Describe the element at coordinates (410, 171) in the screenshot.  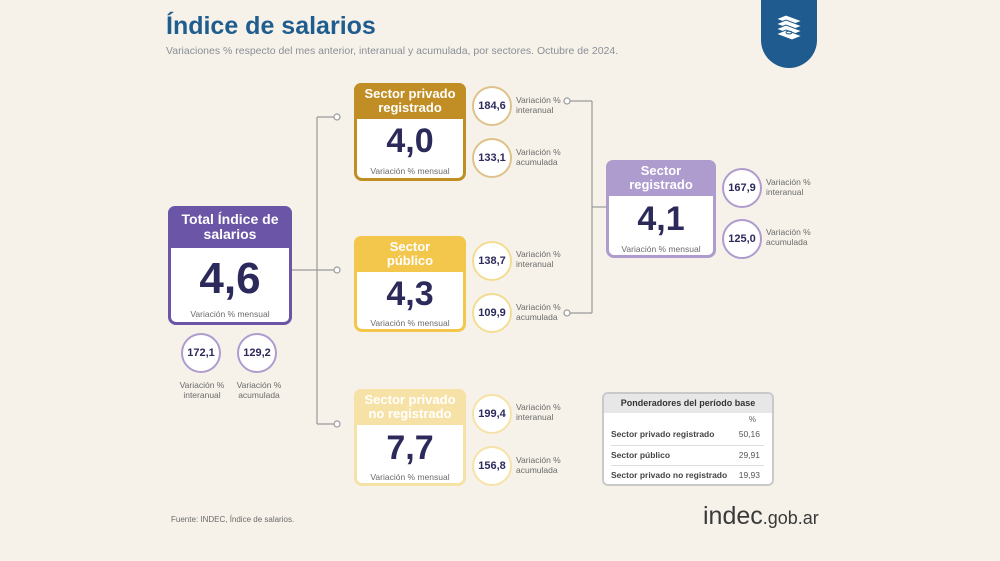
I see `privado-registrado-caption: Variación % mensual` at that location.